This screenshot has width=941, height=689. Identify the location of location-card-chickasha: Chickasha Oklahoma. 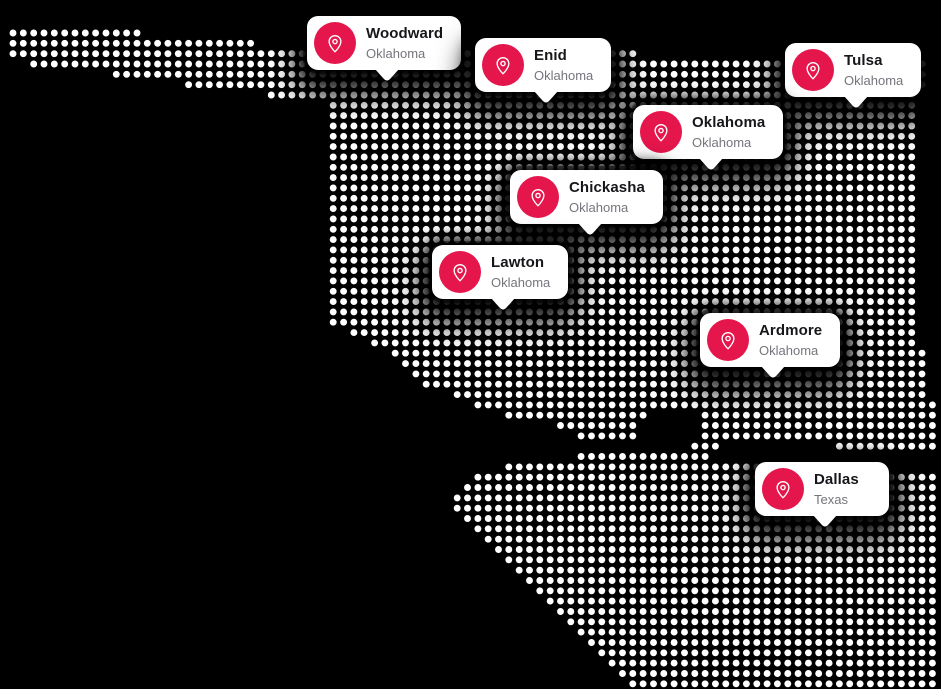
(586, 202).